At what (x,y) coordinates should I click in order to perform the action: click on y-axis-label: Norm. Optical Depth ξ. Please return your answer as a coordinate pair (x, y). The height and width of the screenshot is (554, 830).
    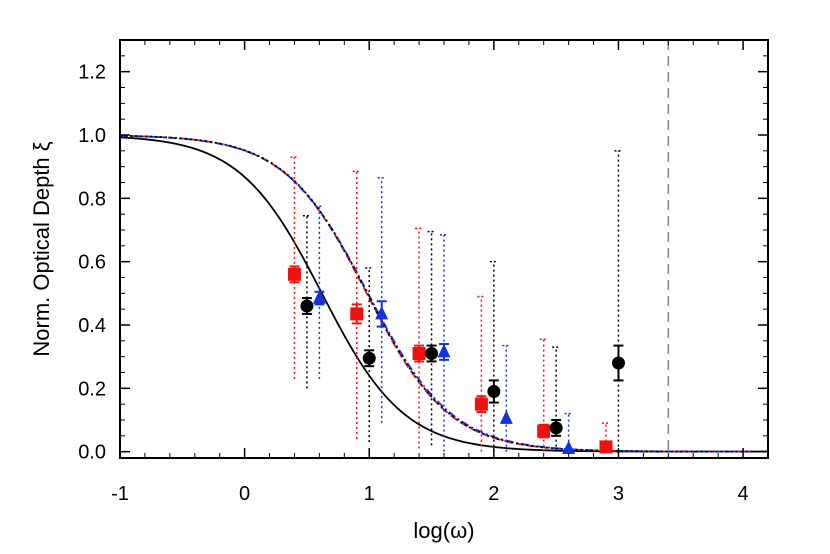
    Looking at the image, I should click on (41, 248).